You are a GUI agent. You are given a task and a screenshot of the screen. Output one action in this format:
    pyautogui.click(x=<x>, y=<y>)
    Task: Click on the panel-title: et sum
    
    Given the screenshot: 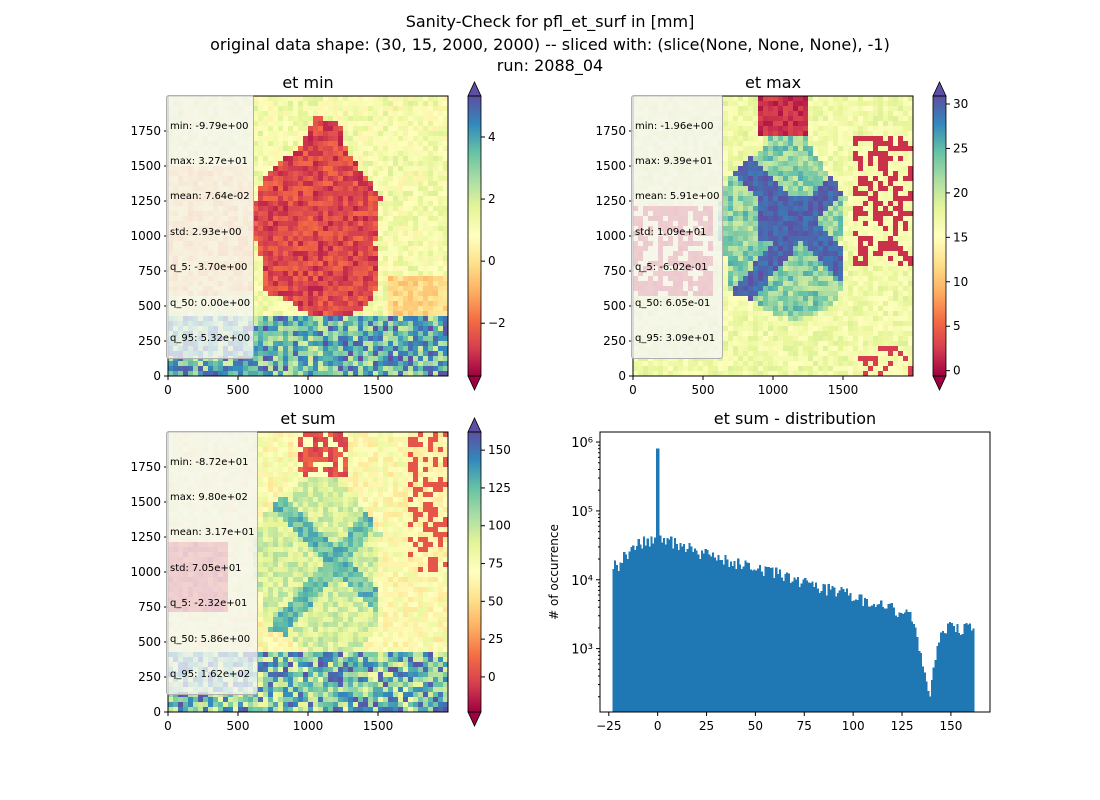 What is the action you would take?
    pyautogui.click(x=307, y=418)
    